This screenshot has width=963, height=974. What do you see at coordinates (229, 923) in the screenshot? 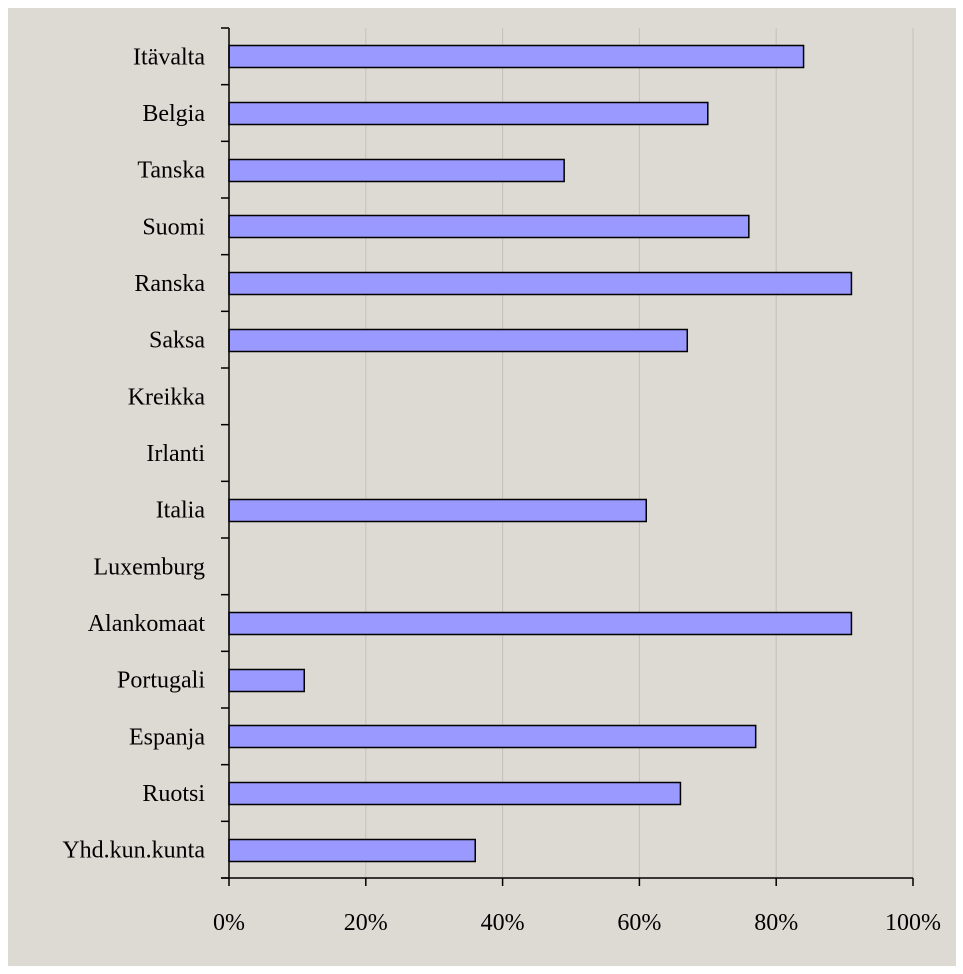
I see `x-tick-label: 0%` at bounding box center [229, 923].